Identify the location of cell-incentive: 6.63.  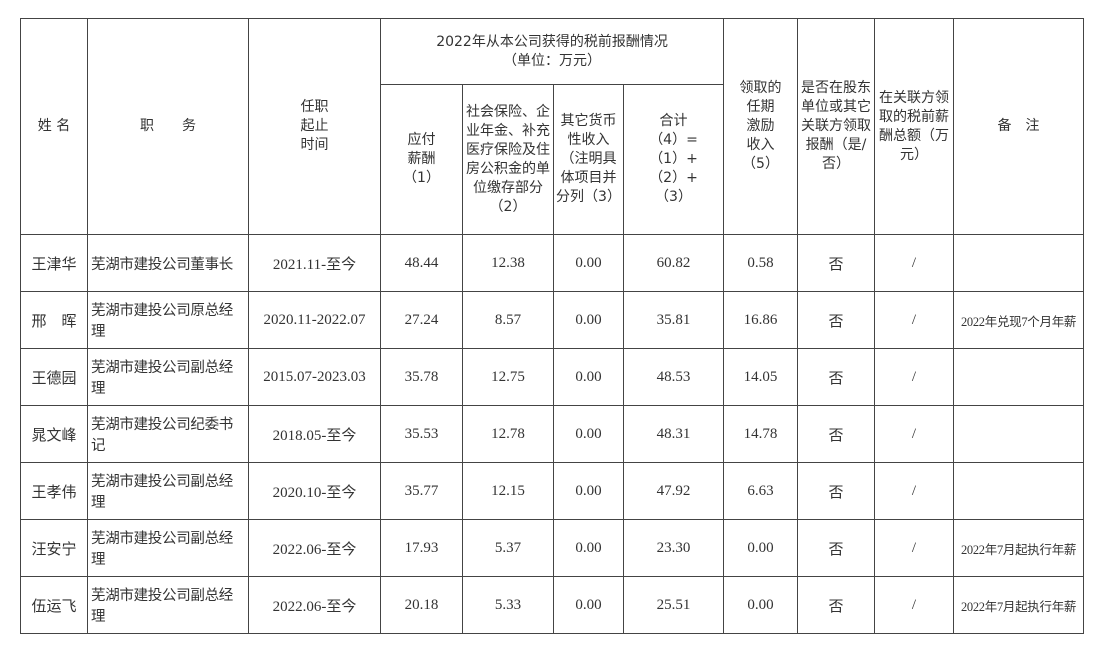
(761, 491).